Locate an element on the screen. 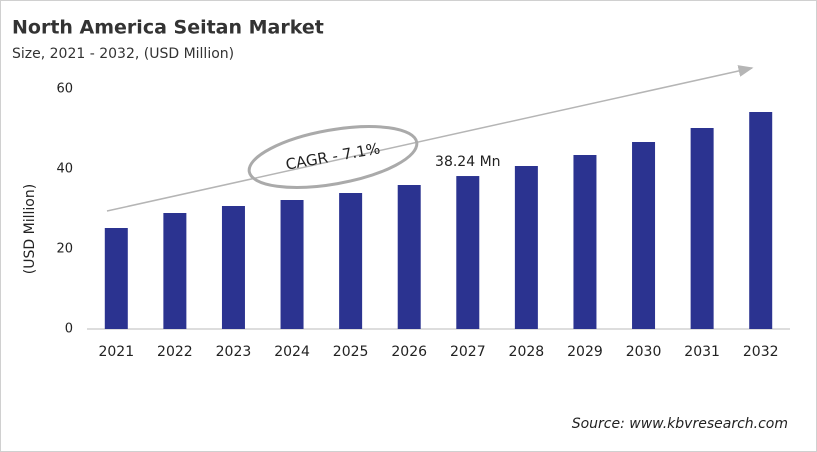 The image size is (817, 452). y-axis-title: (USD Million) is located at coordinates (30, 229).